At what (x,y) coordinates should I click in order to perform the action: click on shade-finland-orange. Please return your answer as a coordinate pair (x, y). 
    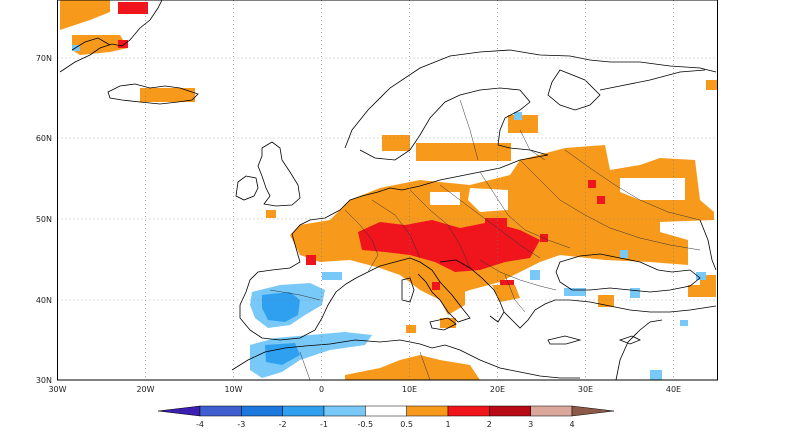
    Looking at the image, I should click on (523, 124).